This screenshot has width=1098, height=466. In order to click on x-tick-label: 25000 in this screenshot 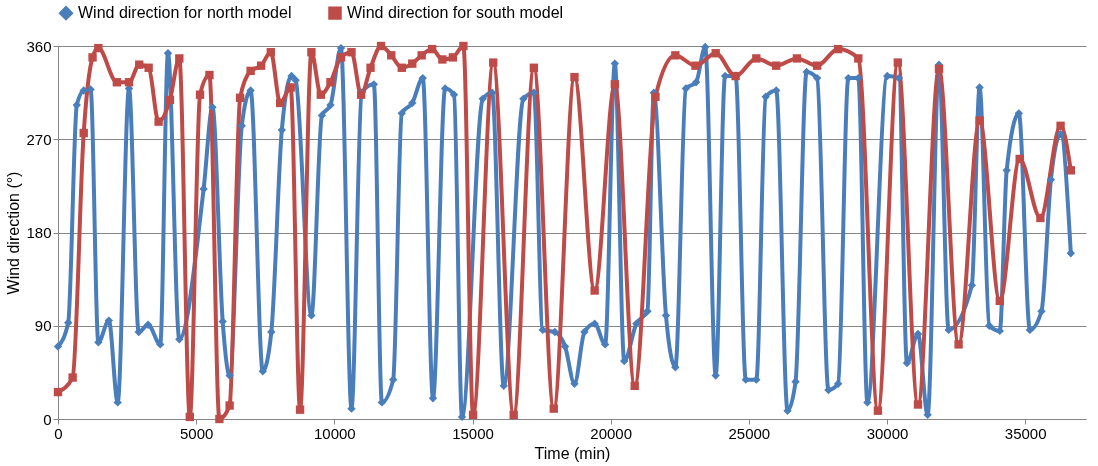, I will do `click(749, 433)`.